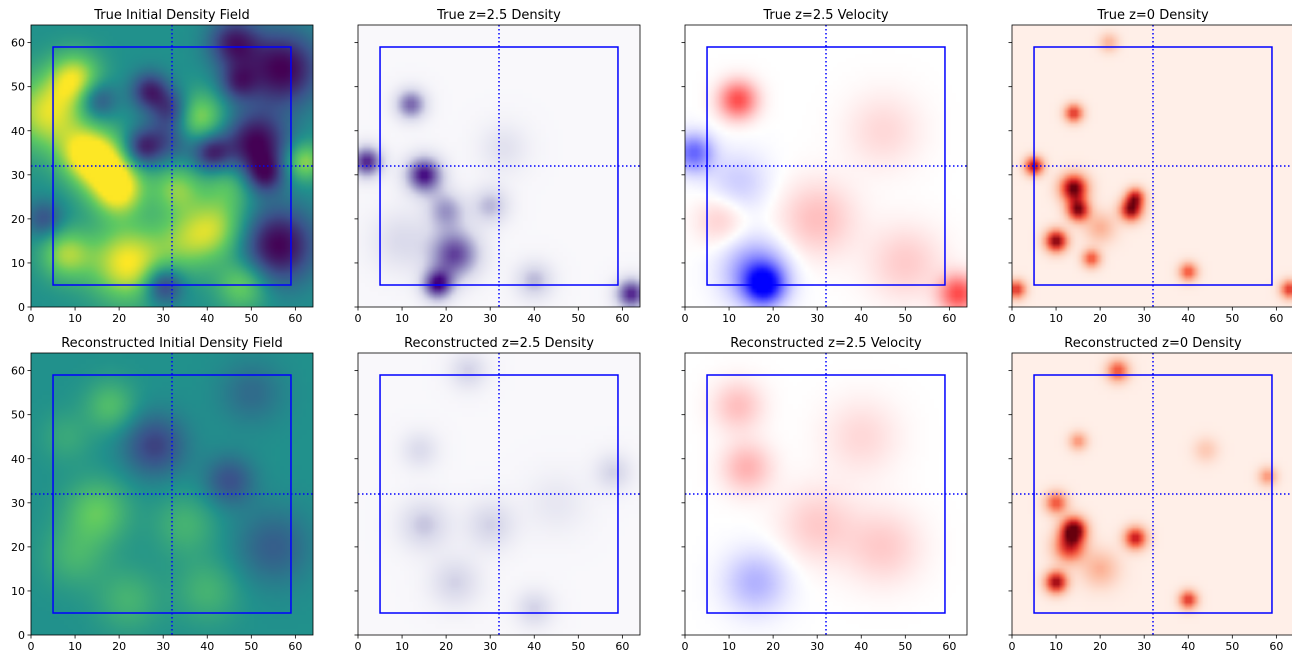 This screenshot has width=1292, height=656. Describe the element at coordinates (499, 343) in the screenshot. I see `panel-6-title: Reconstructed z=2.5 Density` at that location.